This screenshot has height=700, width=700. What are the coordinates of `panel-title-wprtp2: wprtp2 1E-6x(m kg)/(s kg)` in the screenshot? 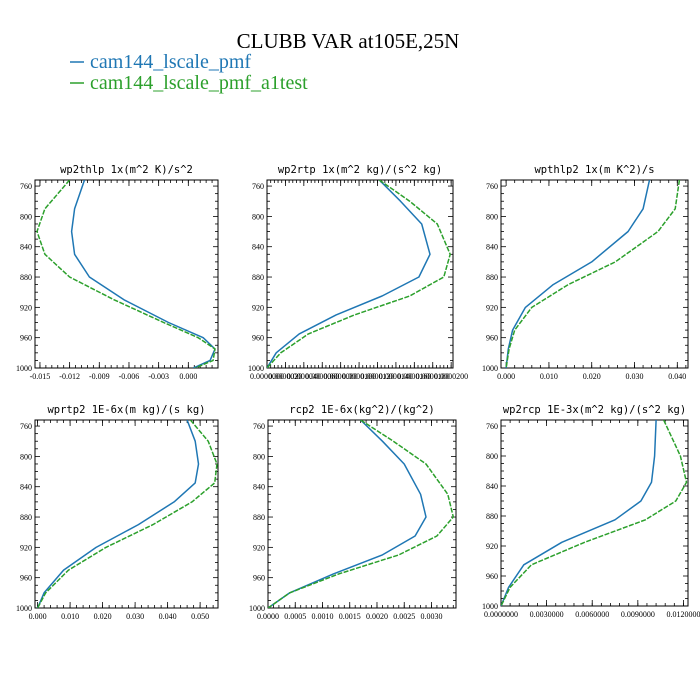 It's located at (126, 410).